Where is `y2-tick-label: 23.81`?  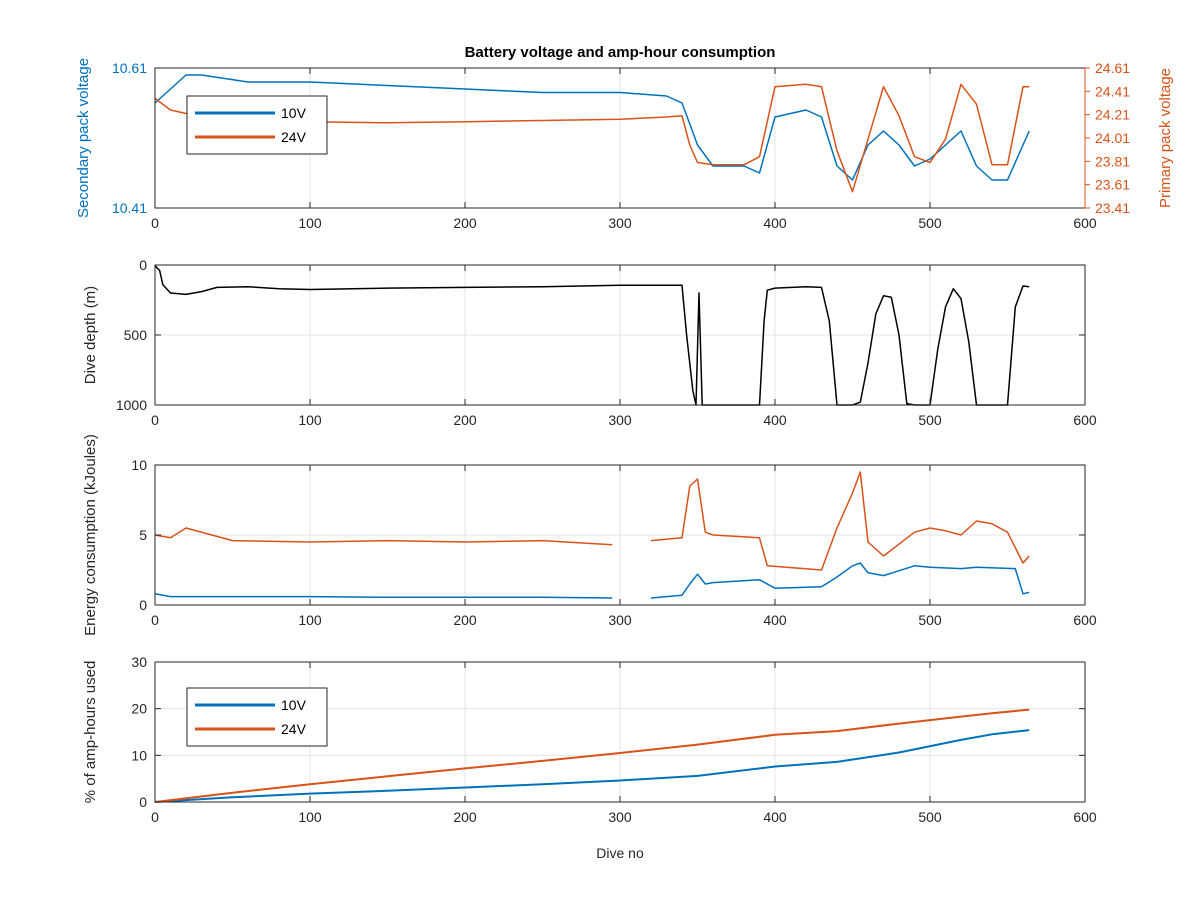 y2-tick-label: 23.81 is located at coordinates (1112, 161).